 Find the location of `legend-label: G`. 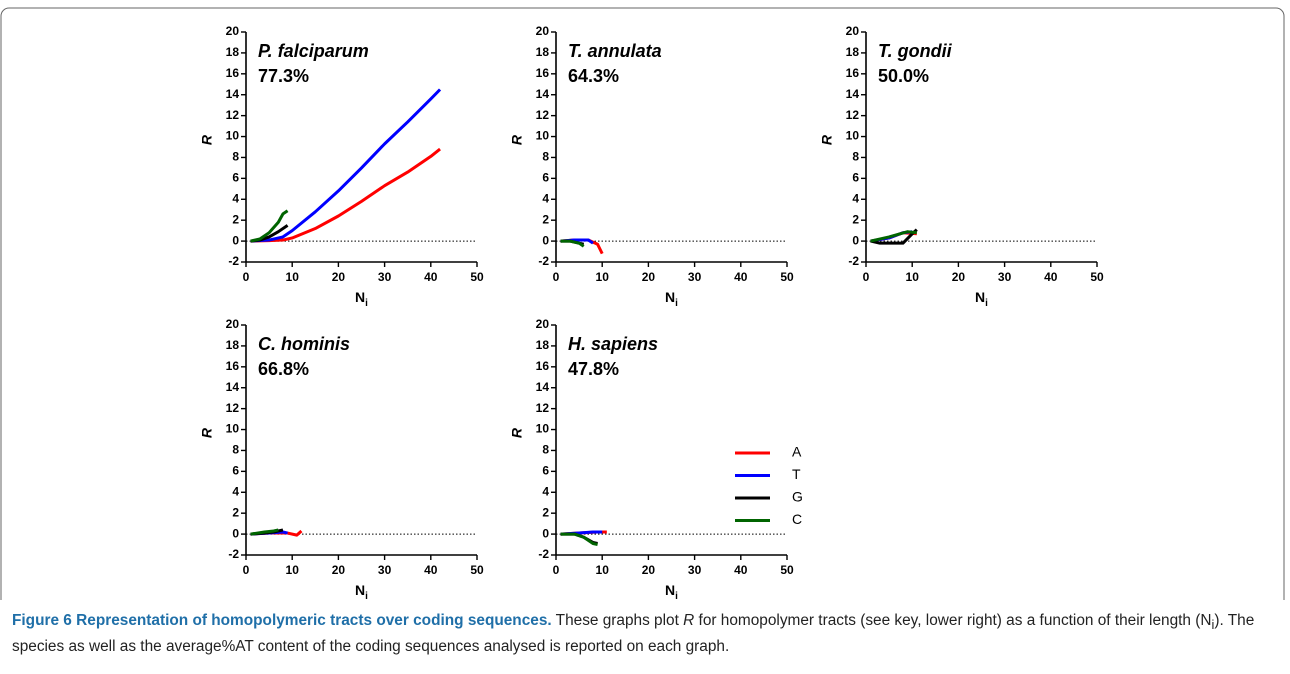

legend-label: G is located at coordinates (797, 497).